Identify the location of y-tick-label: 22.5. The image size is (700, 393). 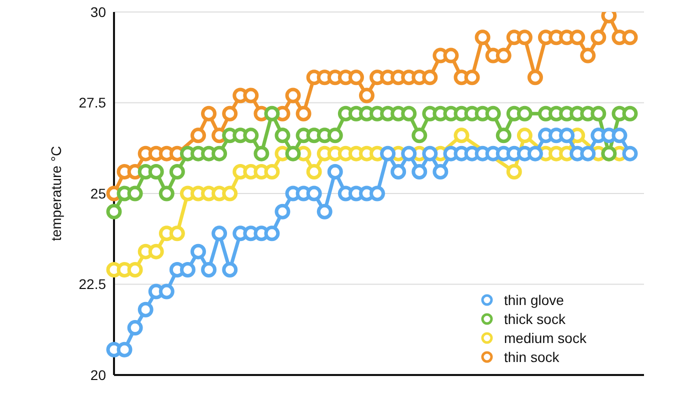
(92, 284).